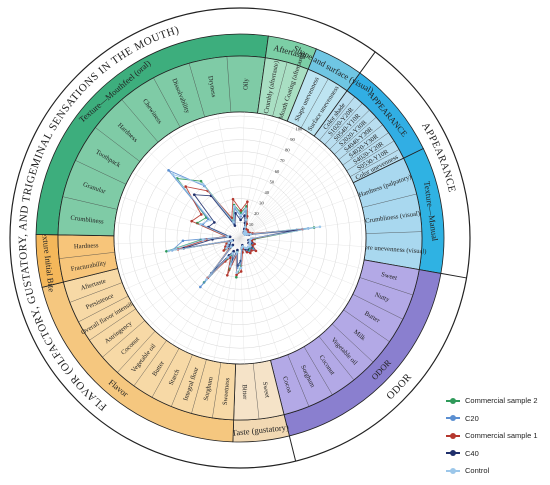  I want to click on legend-label: C40, so click(472, 453).